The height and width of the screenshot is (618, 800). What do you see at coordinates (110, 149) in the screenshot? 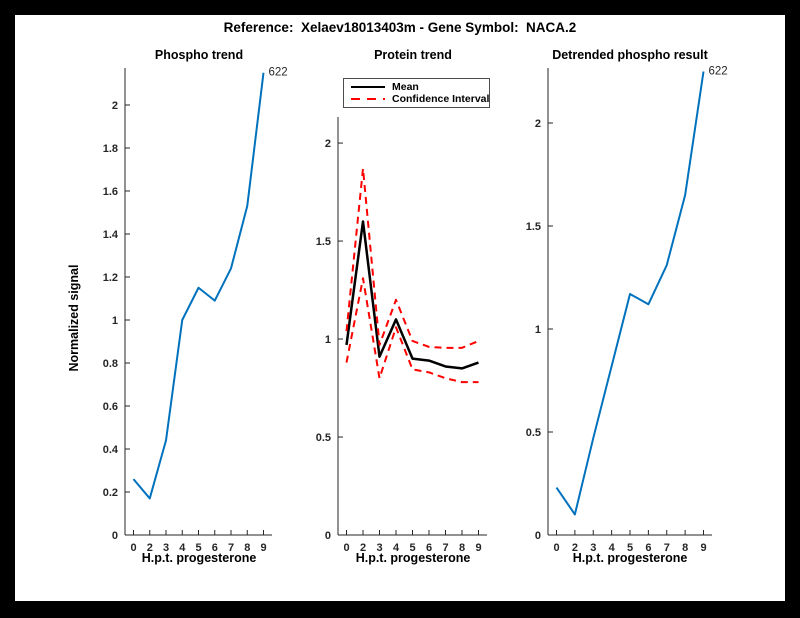
I see `y-tick-label: 1.8` at bounding box center [110, 149].